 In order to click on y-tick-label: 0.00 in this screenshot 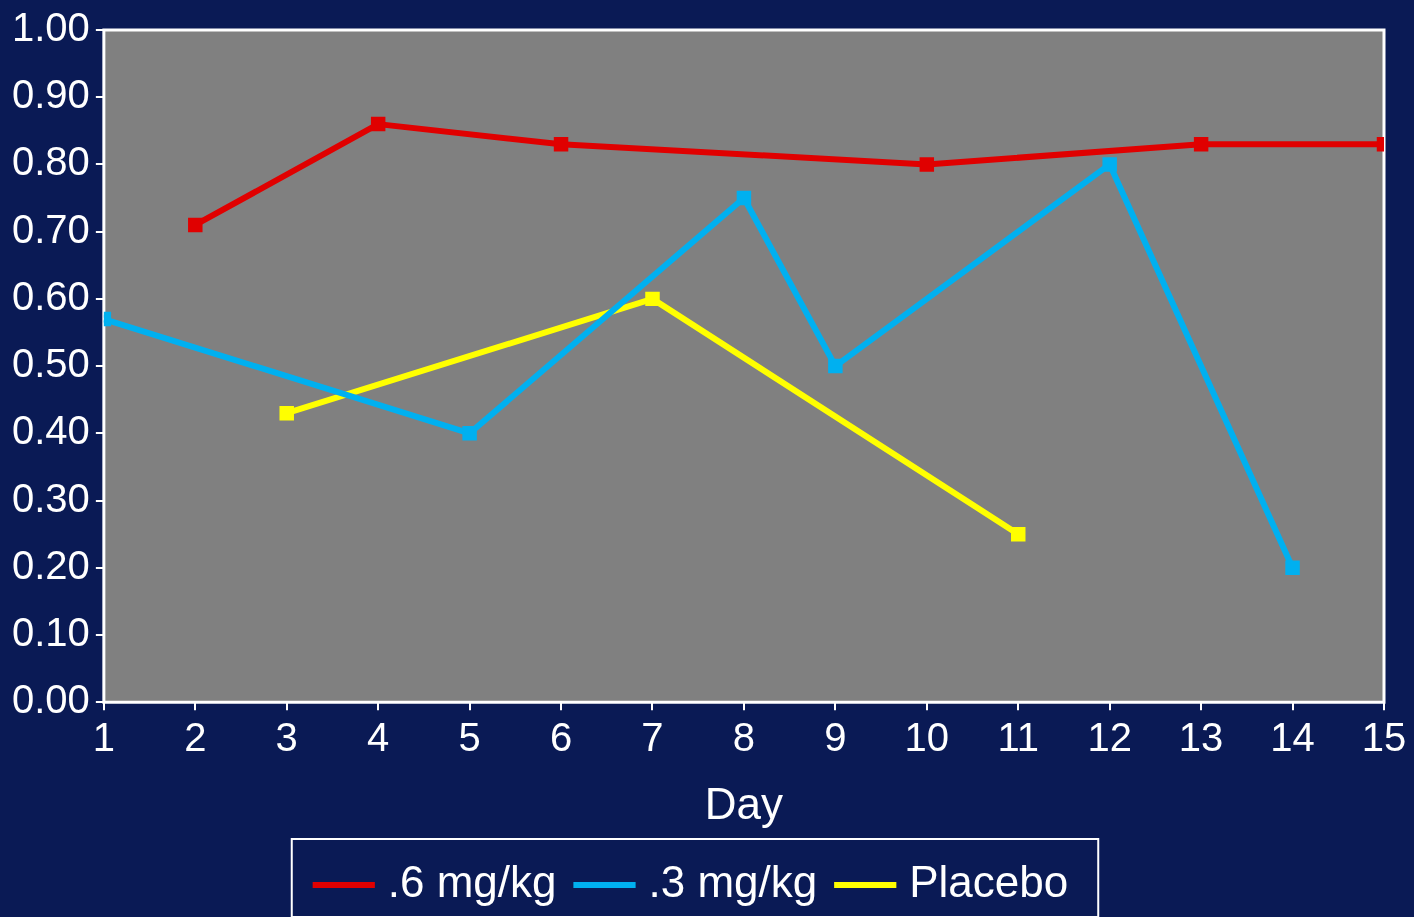, I will do `click(50, 699)`.